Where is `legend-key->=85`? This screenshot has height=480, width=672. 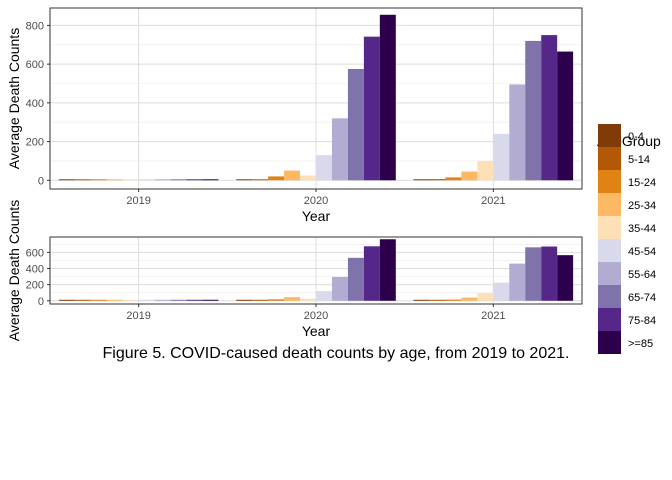
legend-key->=85 is located at coordinates (609, 342).